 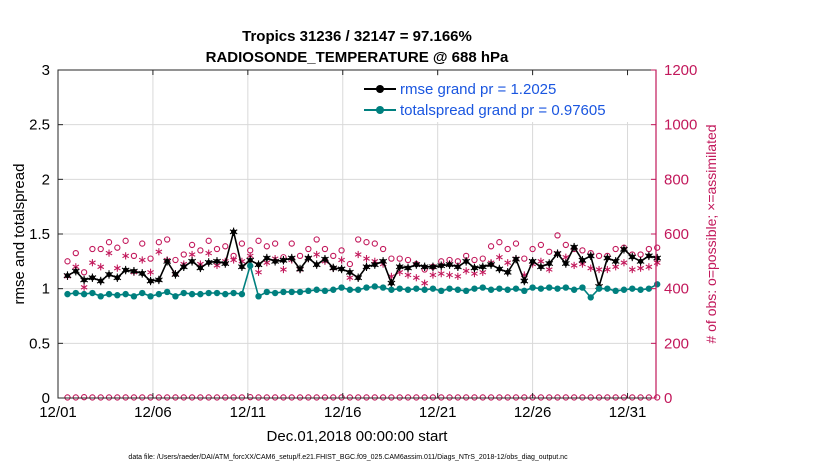 I want to click on y2-tick-label: 200, so click(x=676, y=343).